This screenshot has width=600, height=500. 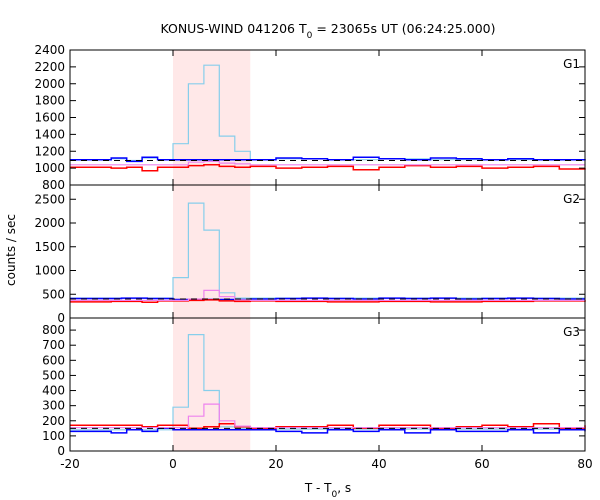 What do you see at coordinates (49, 50) in the screenshot?
I see `y-tick-label: 2400` at bounding box center [49, 50].